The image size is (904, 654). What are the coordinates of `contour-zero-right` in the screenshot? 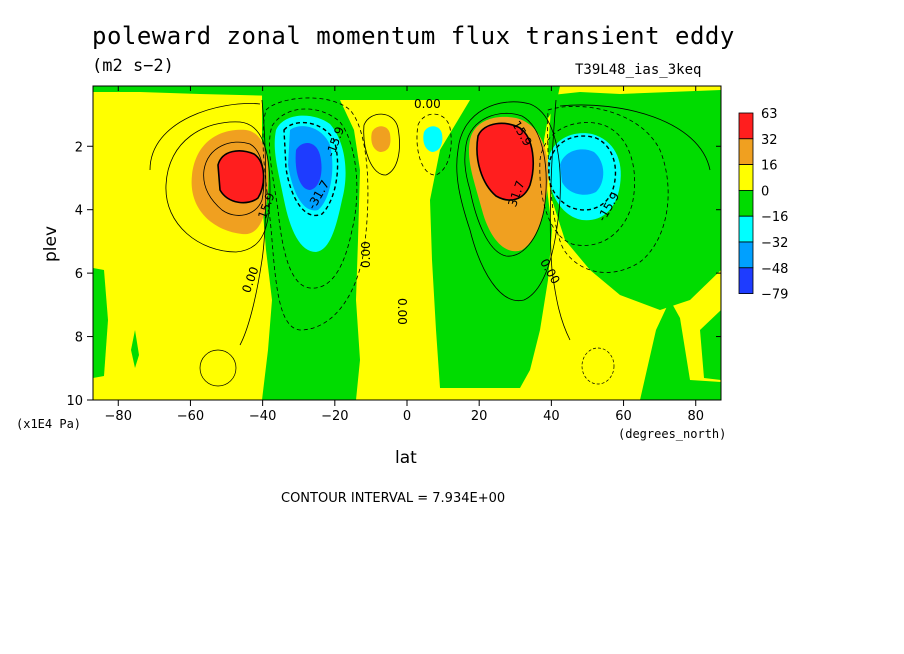 It's located at (560, 220).